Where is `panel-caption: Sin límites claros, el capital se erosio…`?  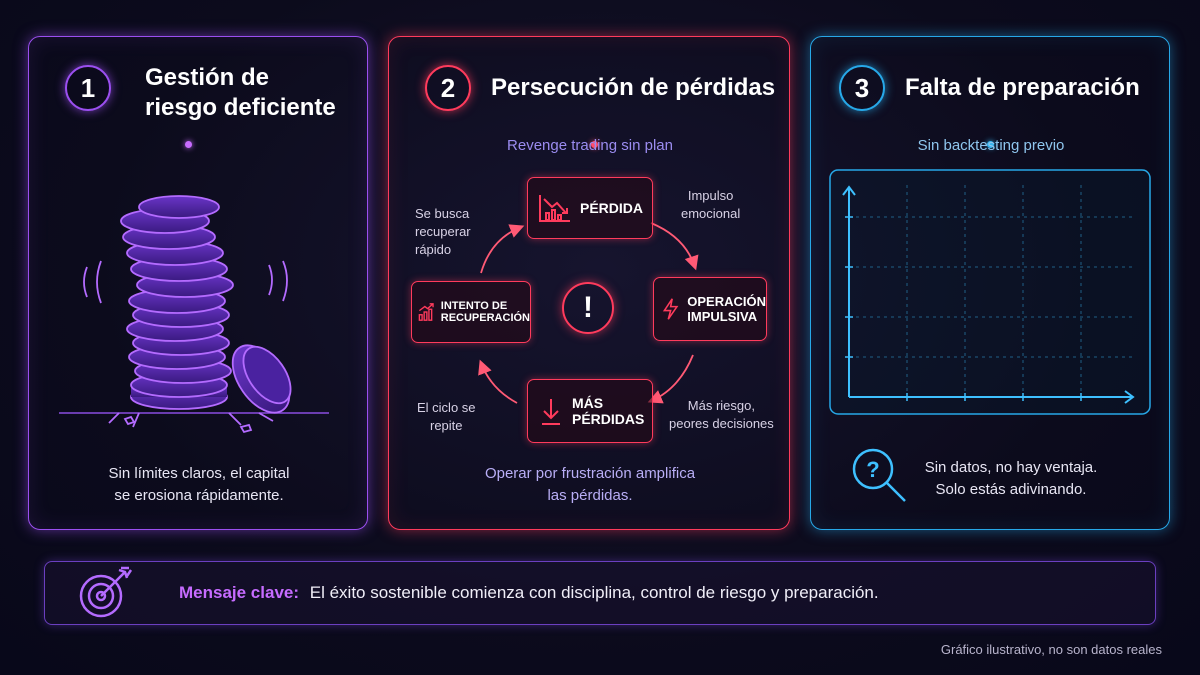 panel-caption: Sin límites claros, el capital se erosio… is located at coordinates (199, 484).